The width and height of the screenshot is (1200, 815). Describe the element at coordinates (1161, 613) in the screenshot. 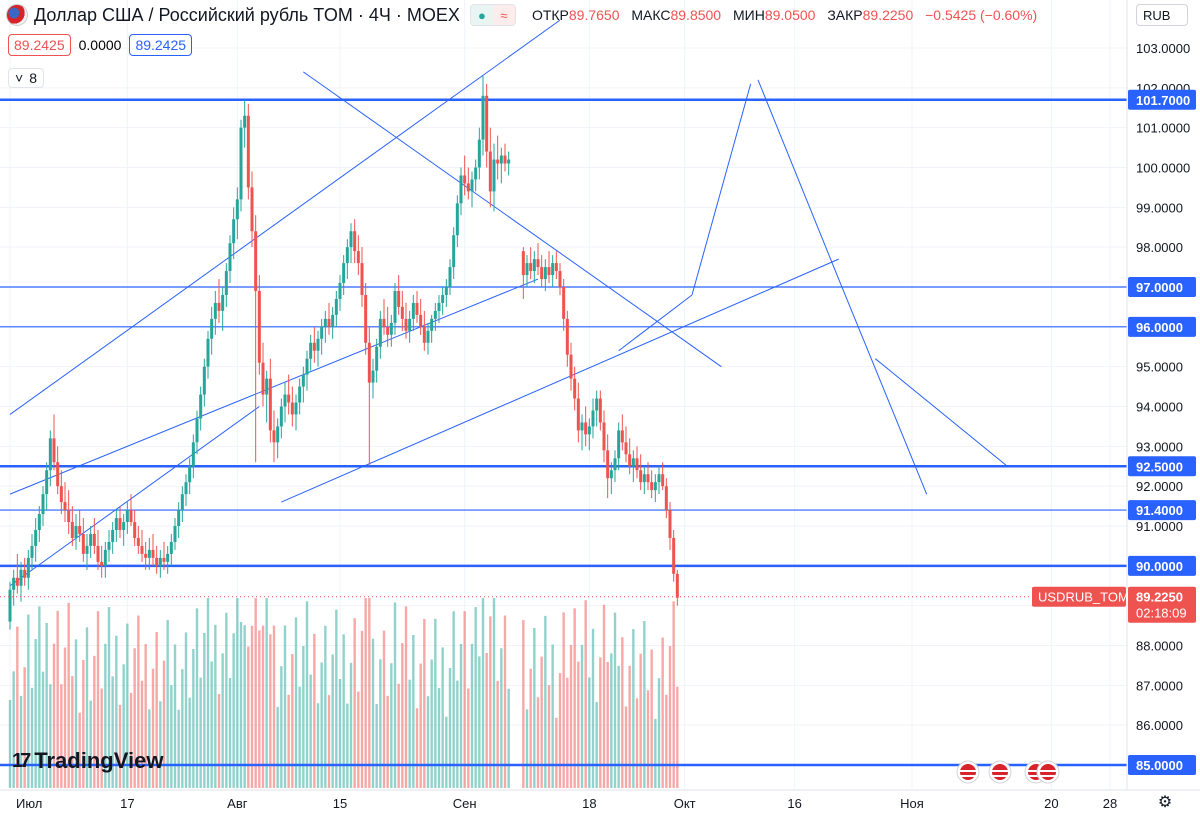

I see `countdown-label: 02:18:09` at that location.